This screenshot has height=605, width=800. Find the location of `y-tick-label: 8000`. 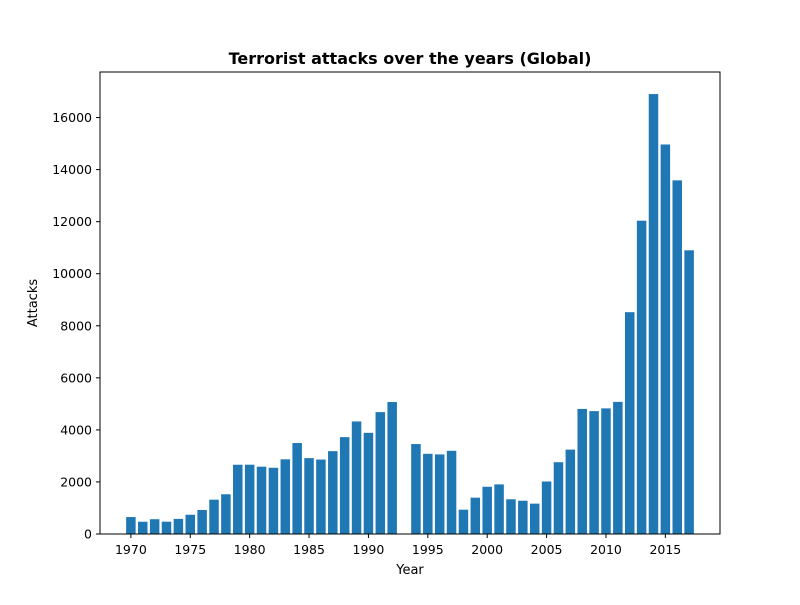

y-tick-label: 8000 is located at coordinates (76, 325).